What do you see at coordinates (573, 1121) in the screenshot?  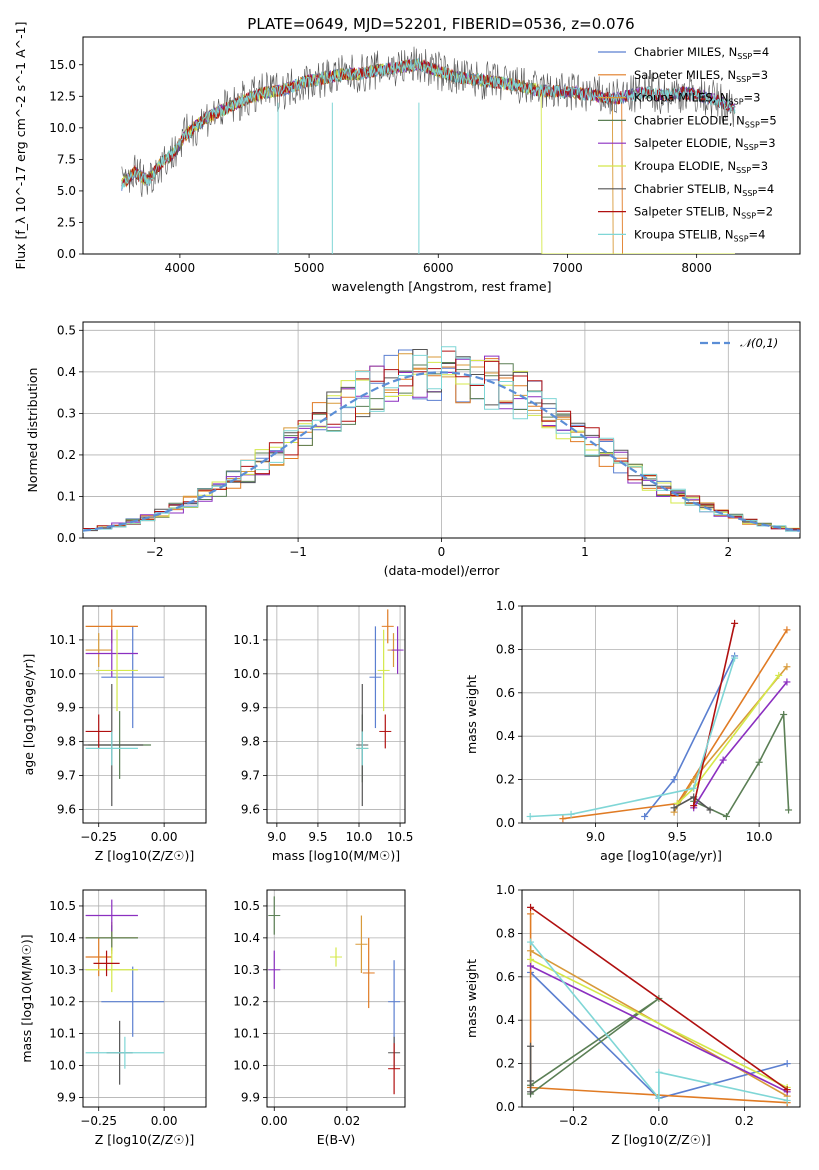 I see `x-tick-label: −0.2` at bounding box center [573, 1121].